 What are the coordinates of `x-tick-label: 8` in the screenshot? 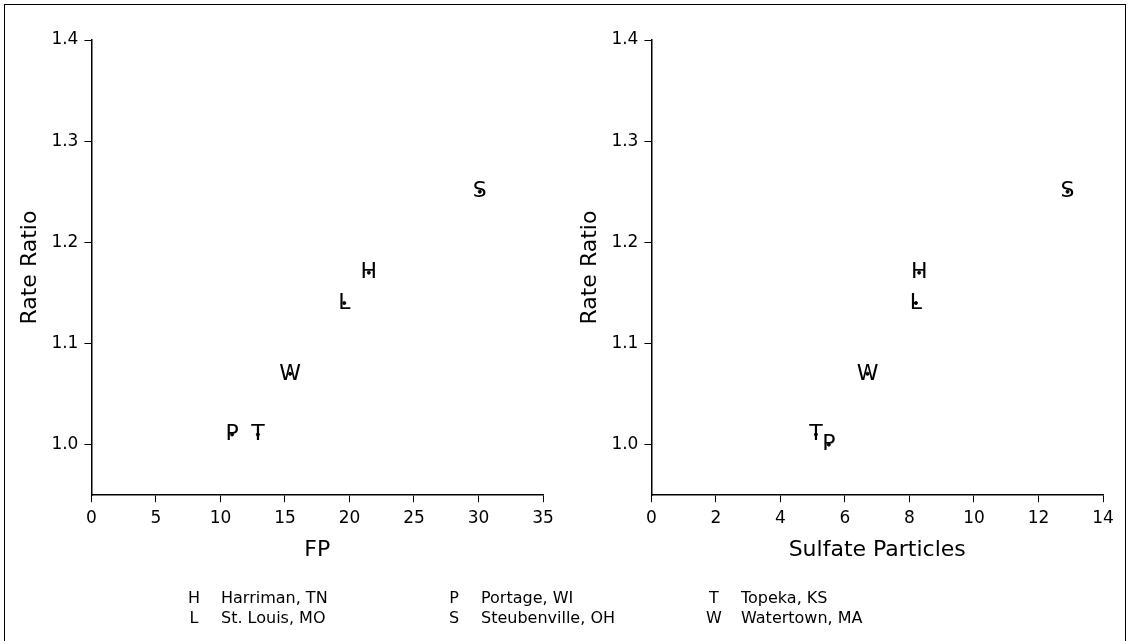 It's located at (909, 516).